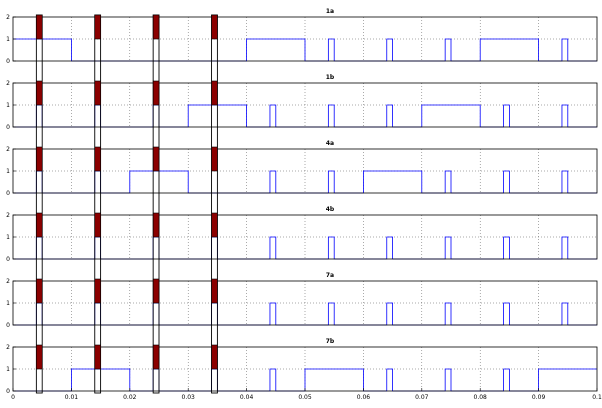 The image size is (602, 408). What do you see at coordinates (597, 397) in the screenshot?
I see `x-tick-label: 0.1` at bounding box center [597, 397].